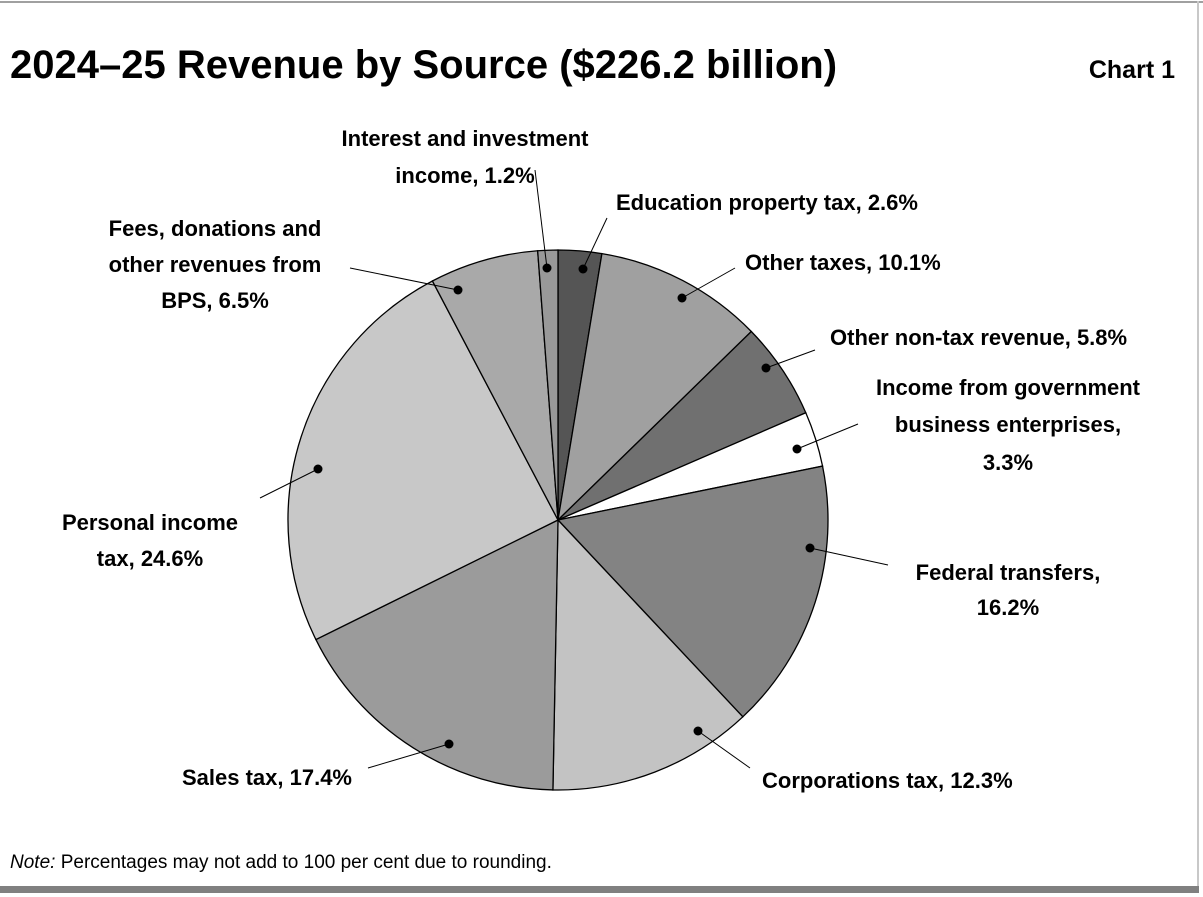  Describe the element at coordinates (150, 558) in the screenshot. I see `slice-label: tax, 24.6%` at that location.